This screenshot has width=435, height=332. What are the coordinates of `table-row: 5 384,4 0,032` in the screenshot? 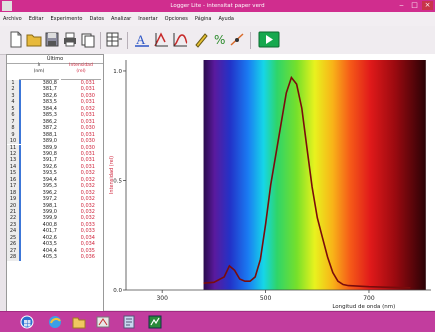 It's located at (55, 109).